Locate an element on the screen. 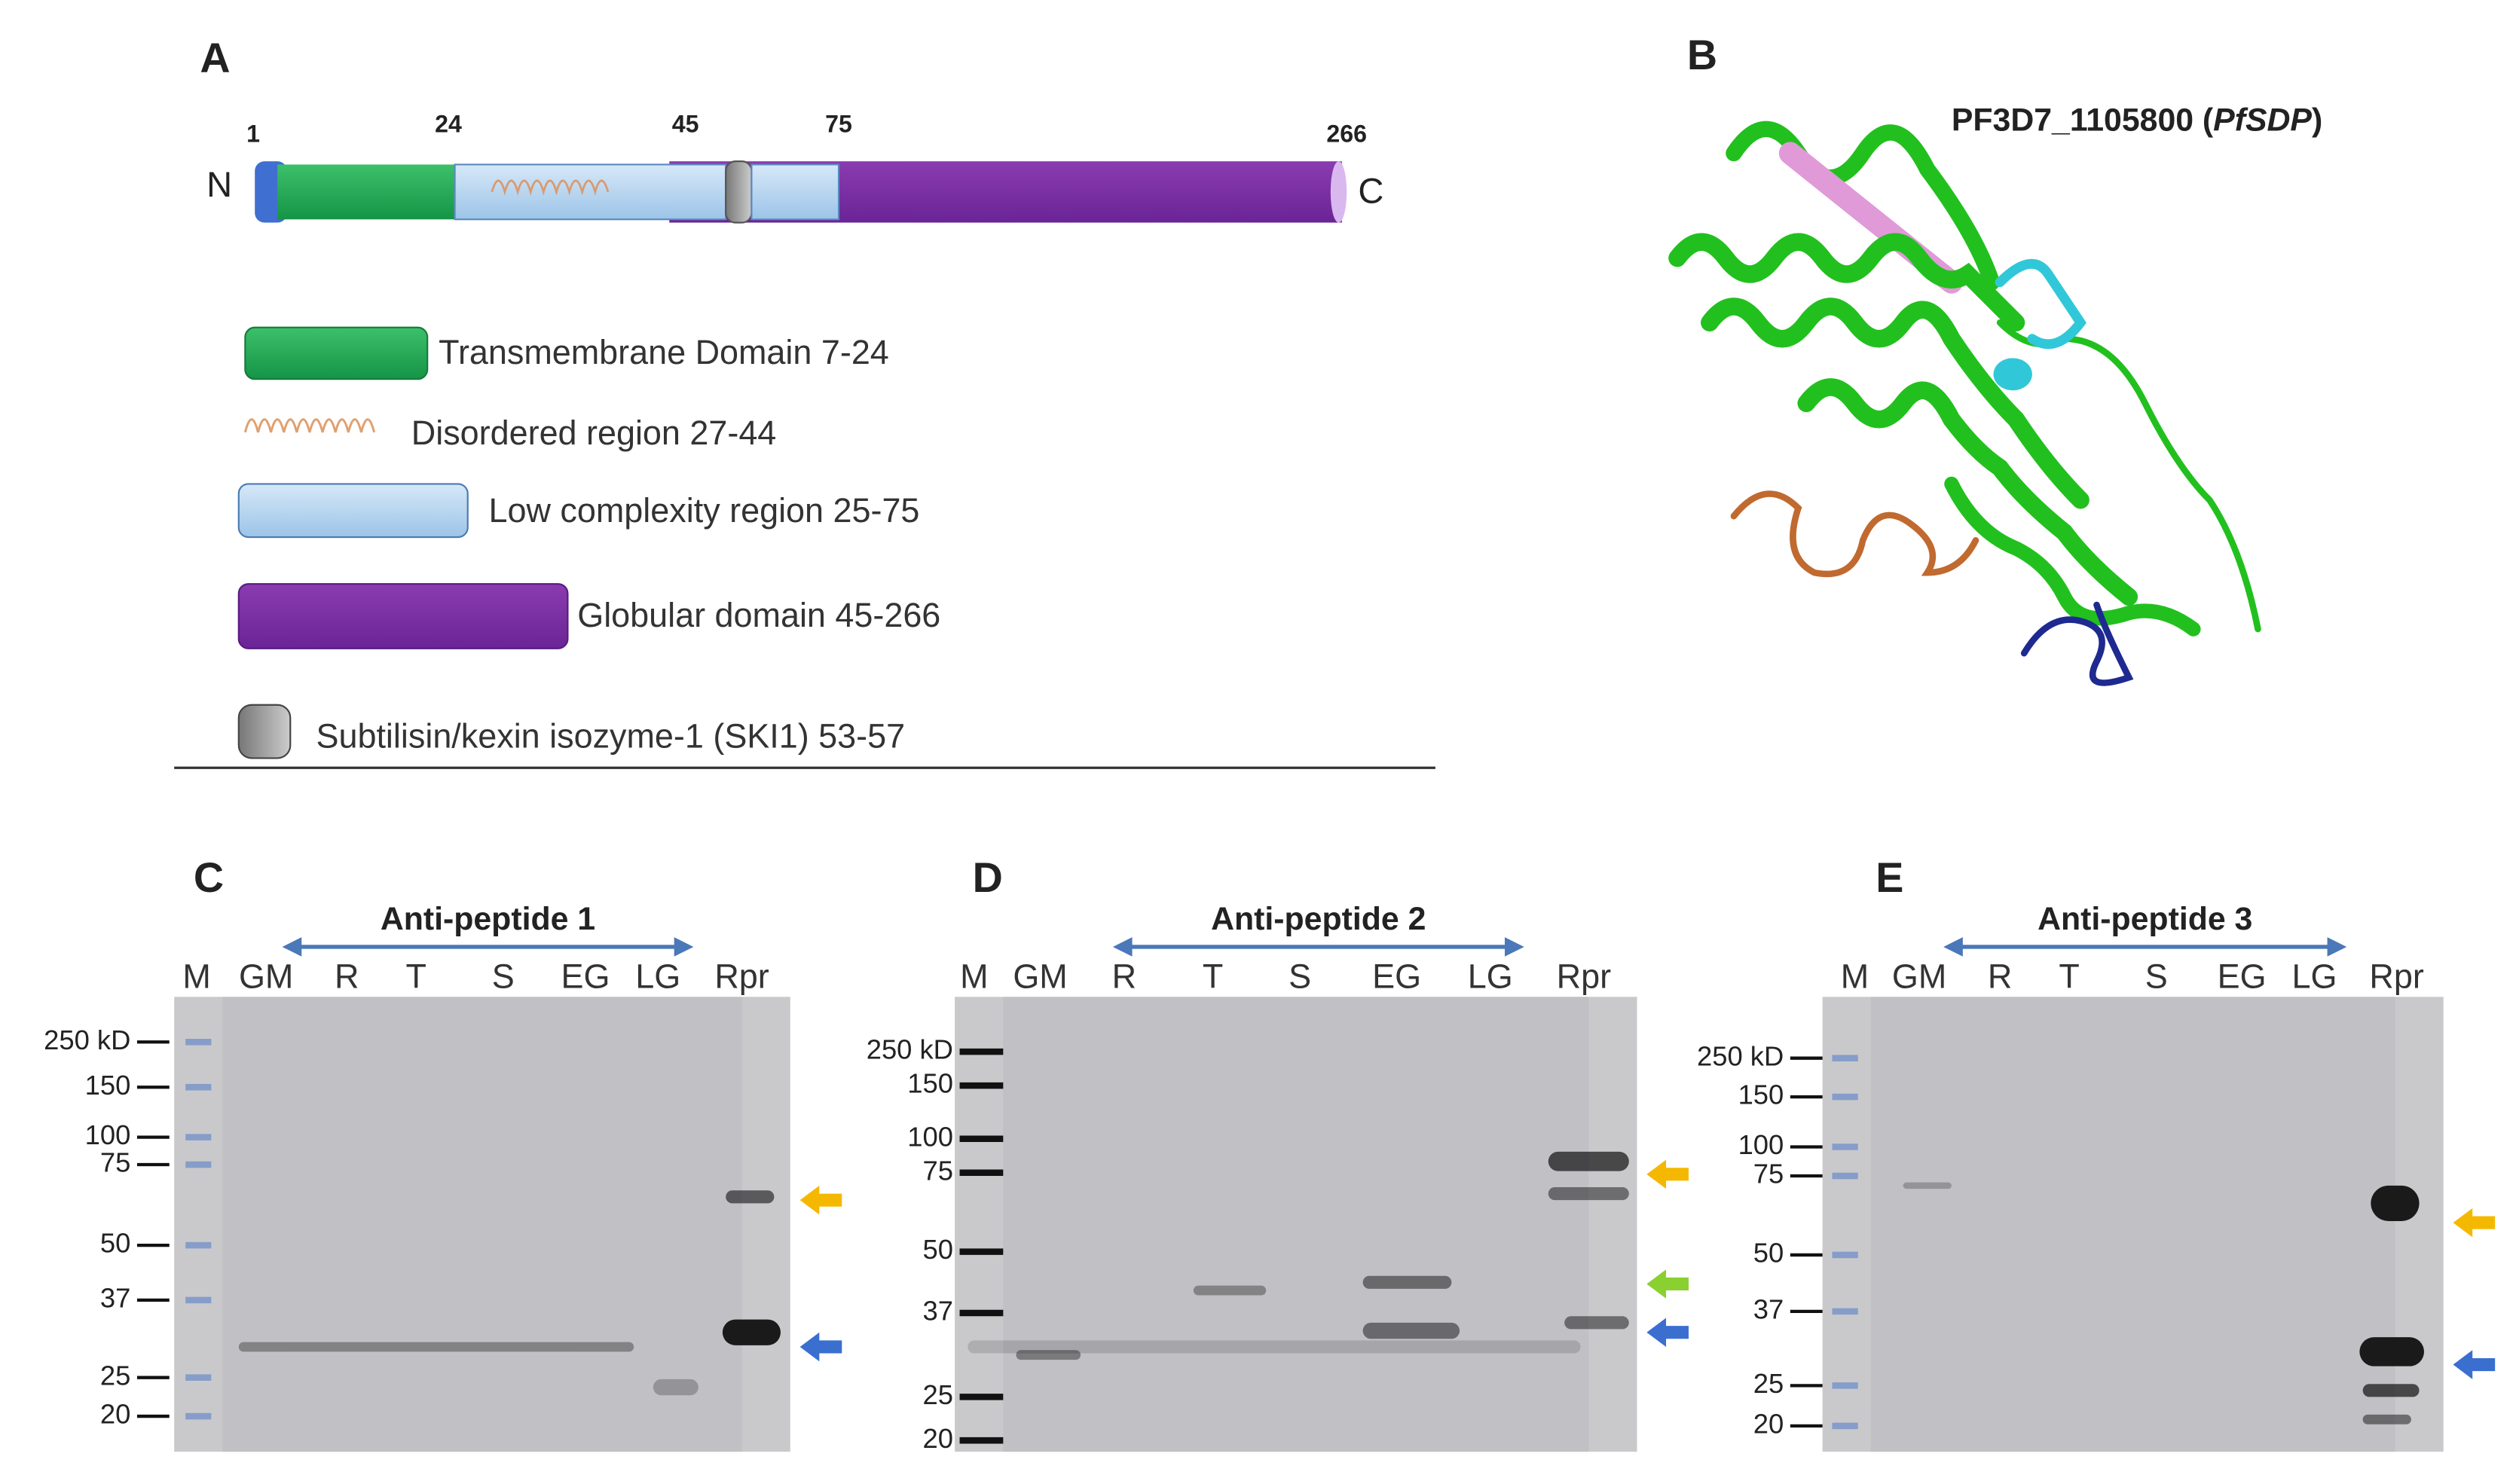 This screenshot has width=2516, height=1484. n-terminus: N is located at coordinates (219, 184).